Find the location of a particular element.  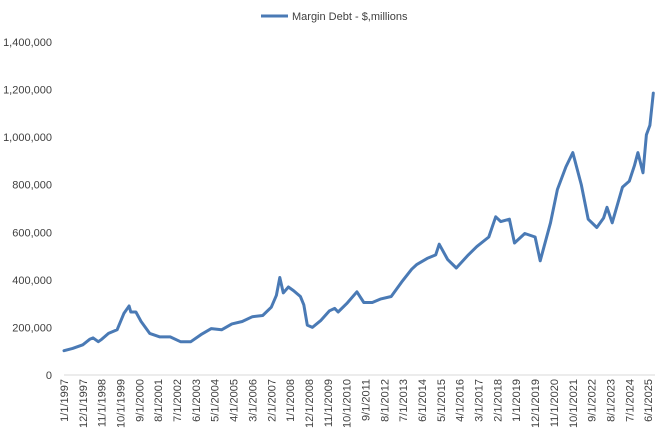

x-tick-label: 2/1/2018 is located at coordinates (498, 400).